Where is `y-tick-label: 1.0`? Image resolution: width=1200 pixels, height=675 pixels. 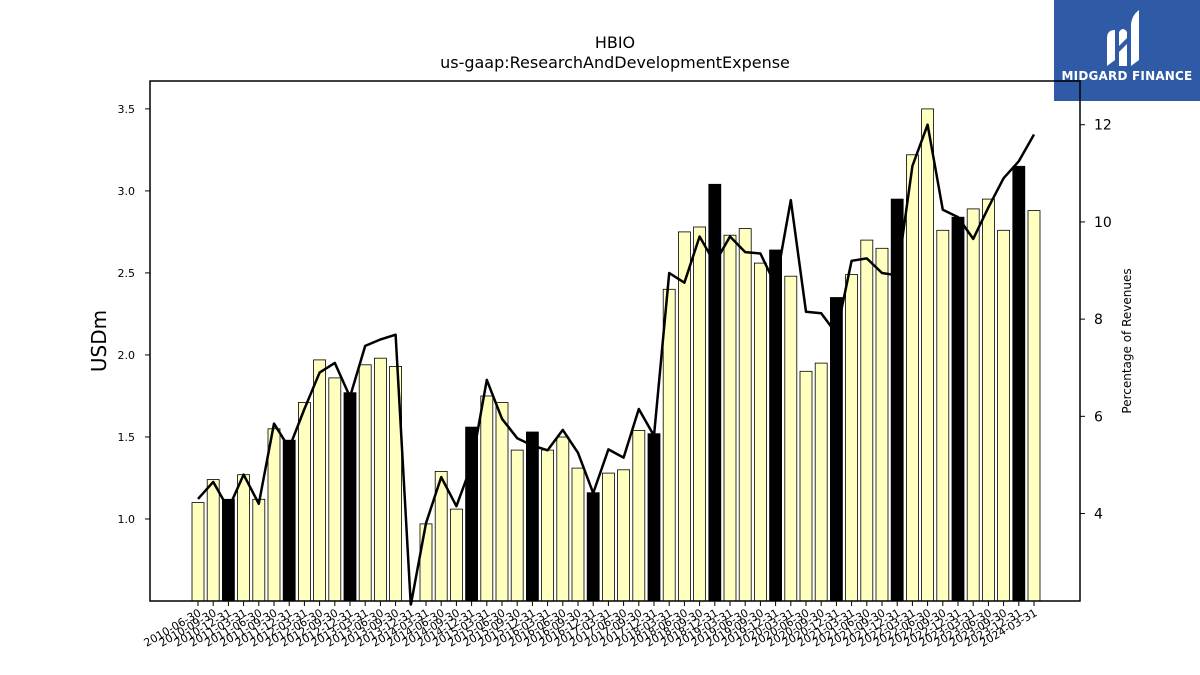 y-tick-label: 1.0 is located at coordinates (127, 519).